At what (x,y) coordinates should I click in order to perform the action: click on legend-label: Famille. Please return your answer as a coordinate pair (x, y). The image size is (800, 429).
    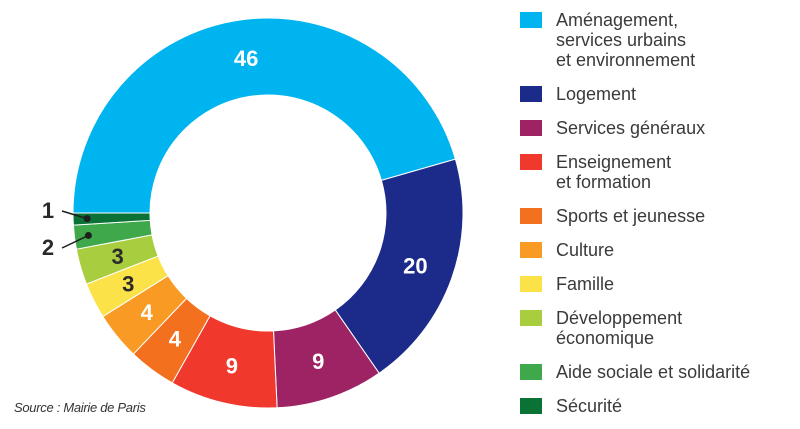
    Looking at the image, I should click on (585, 284).